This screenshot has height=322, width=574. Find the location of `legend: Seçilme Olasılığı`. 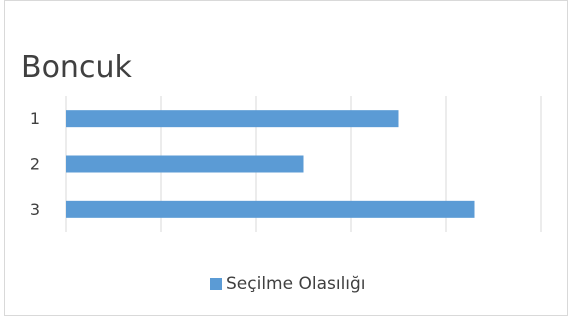

legend: Seçilme Olasılığı is located at coordinates (288, 284).